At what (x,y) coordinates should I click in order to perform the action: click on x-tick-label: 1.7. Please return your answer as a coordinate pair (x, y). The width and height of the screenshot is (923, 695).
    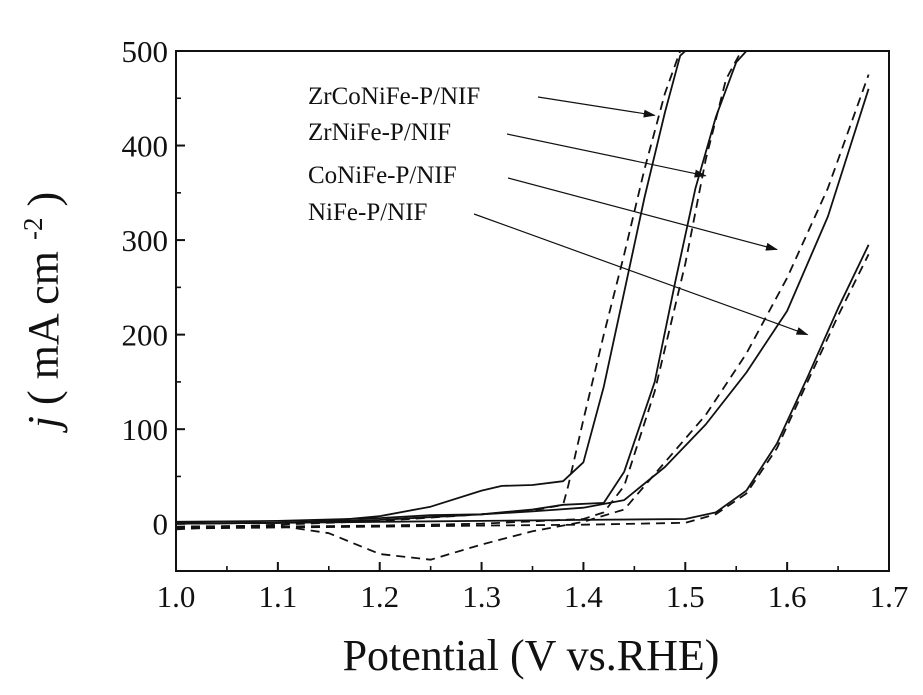
    Looking at the image, I should click on (889, 596).